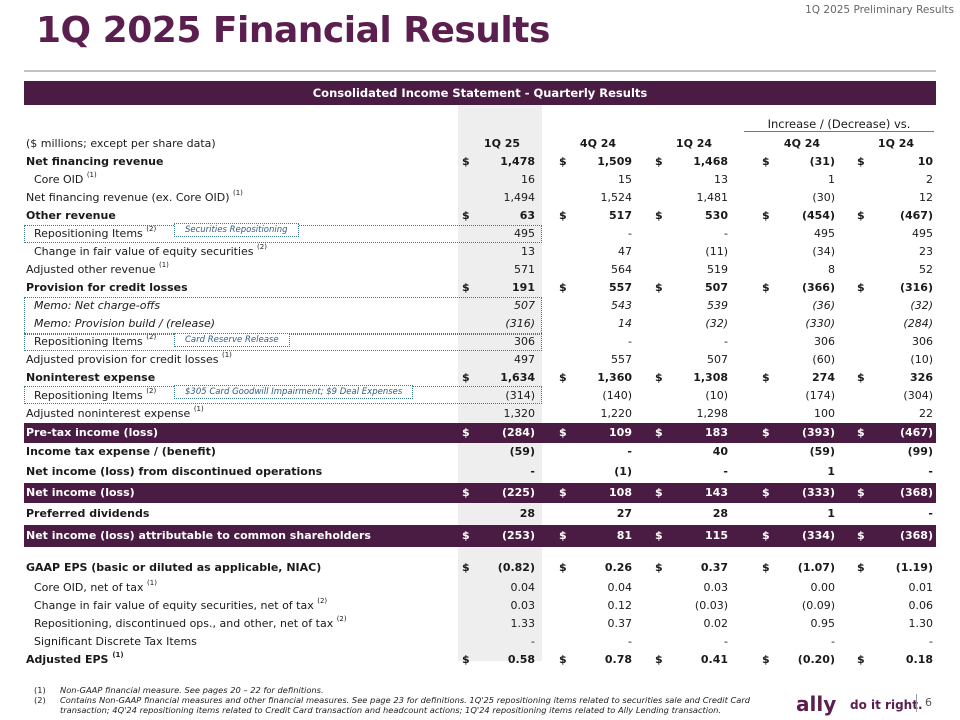  I want to click on value-cell: (34), so click(823, 251).